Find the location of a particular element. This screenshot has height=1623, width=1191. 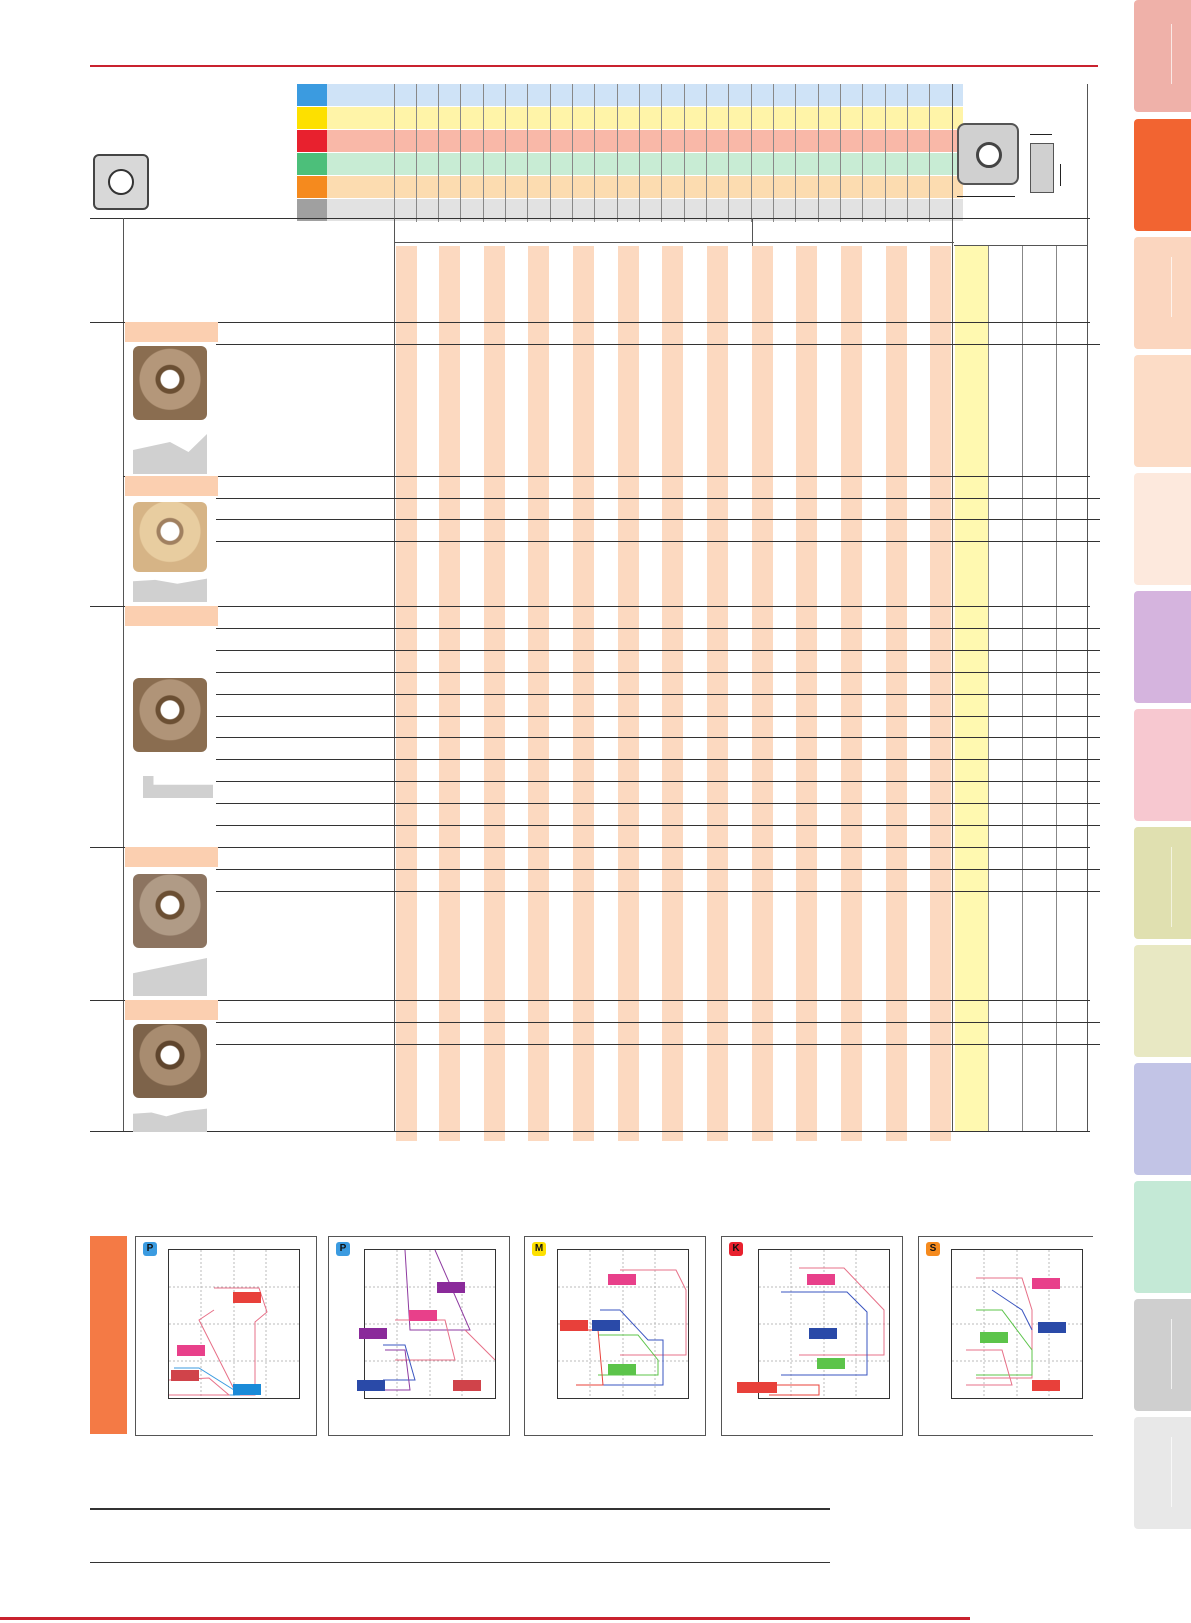

band-n is located at coordinates (630, 164).